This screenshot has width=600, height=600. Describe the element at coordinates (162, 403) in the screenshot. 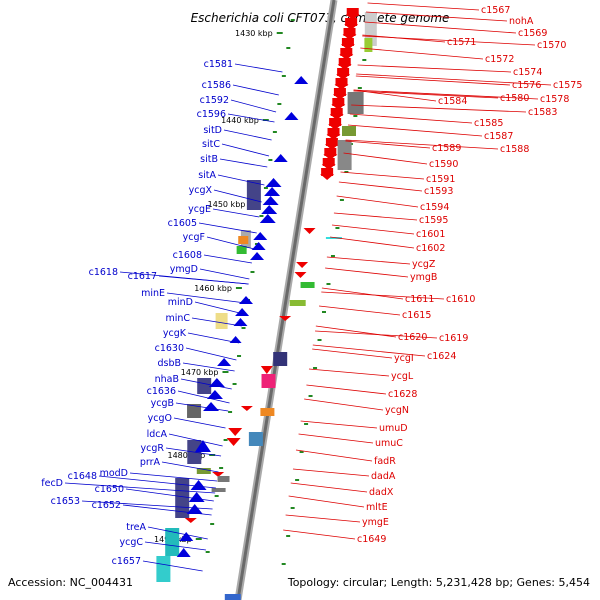

I see `gene-label-ycgB: ycgB` at that location.